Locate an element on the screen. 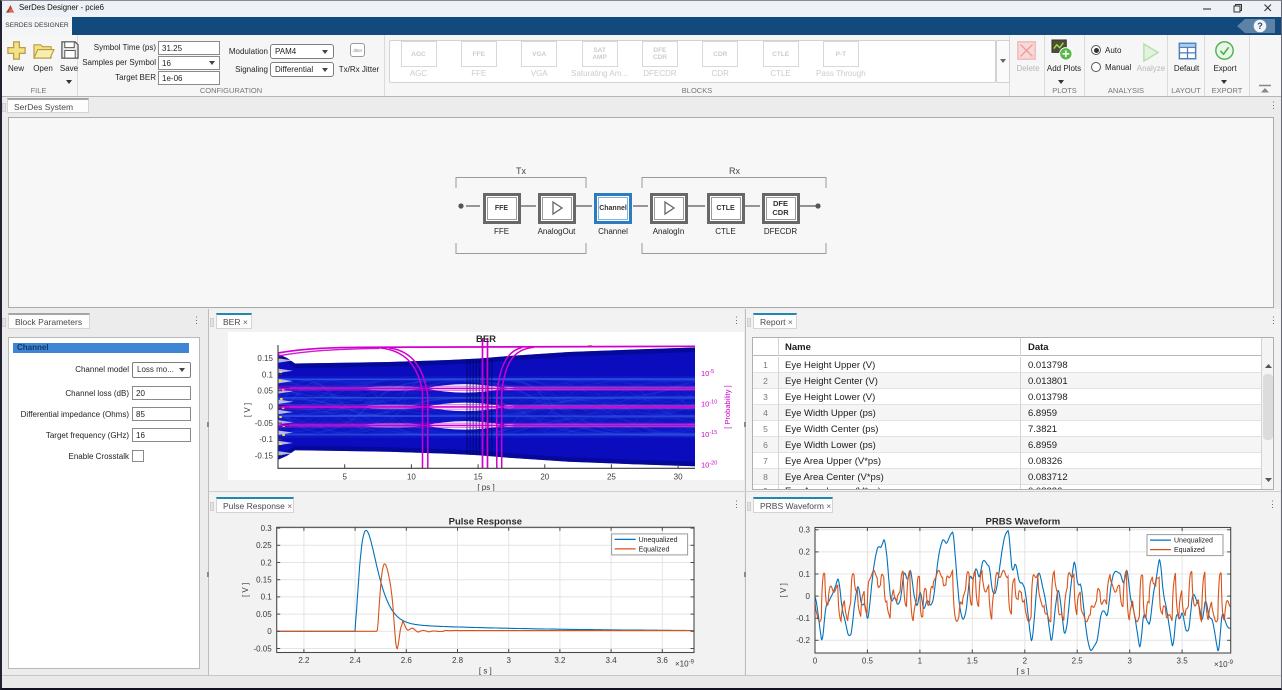  svg-text: 20 is located at coordinates (544, 477).